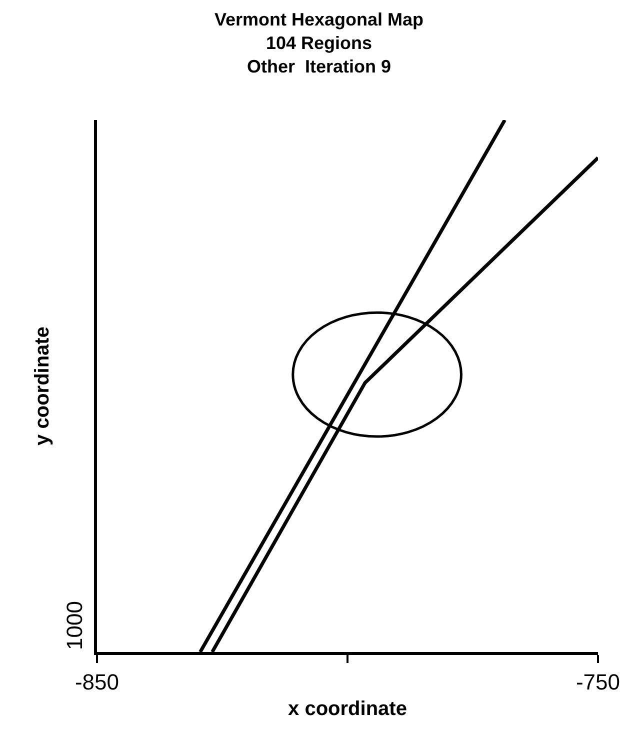 This screenshot has width=638, height=729. I want to click on chart-title: Vermont Hexagonal Map 104 Regions Other Iteration 9, so click(319, 43).